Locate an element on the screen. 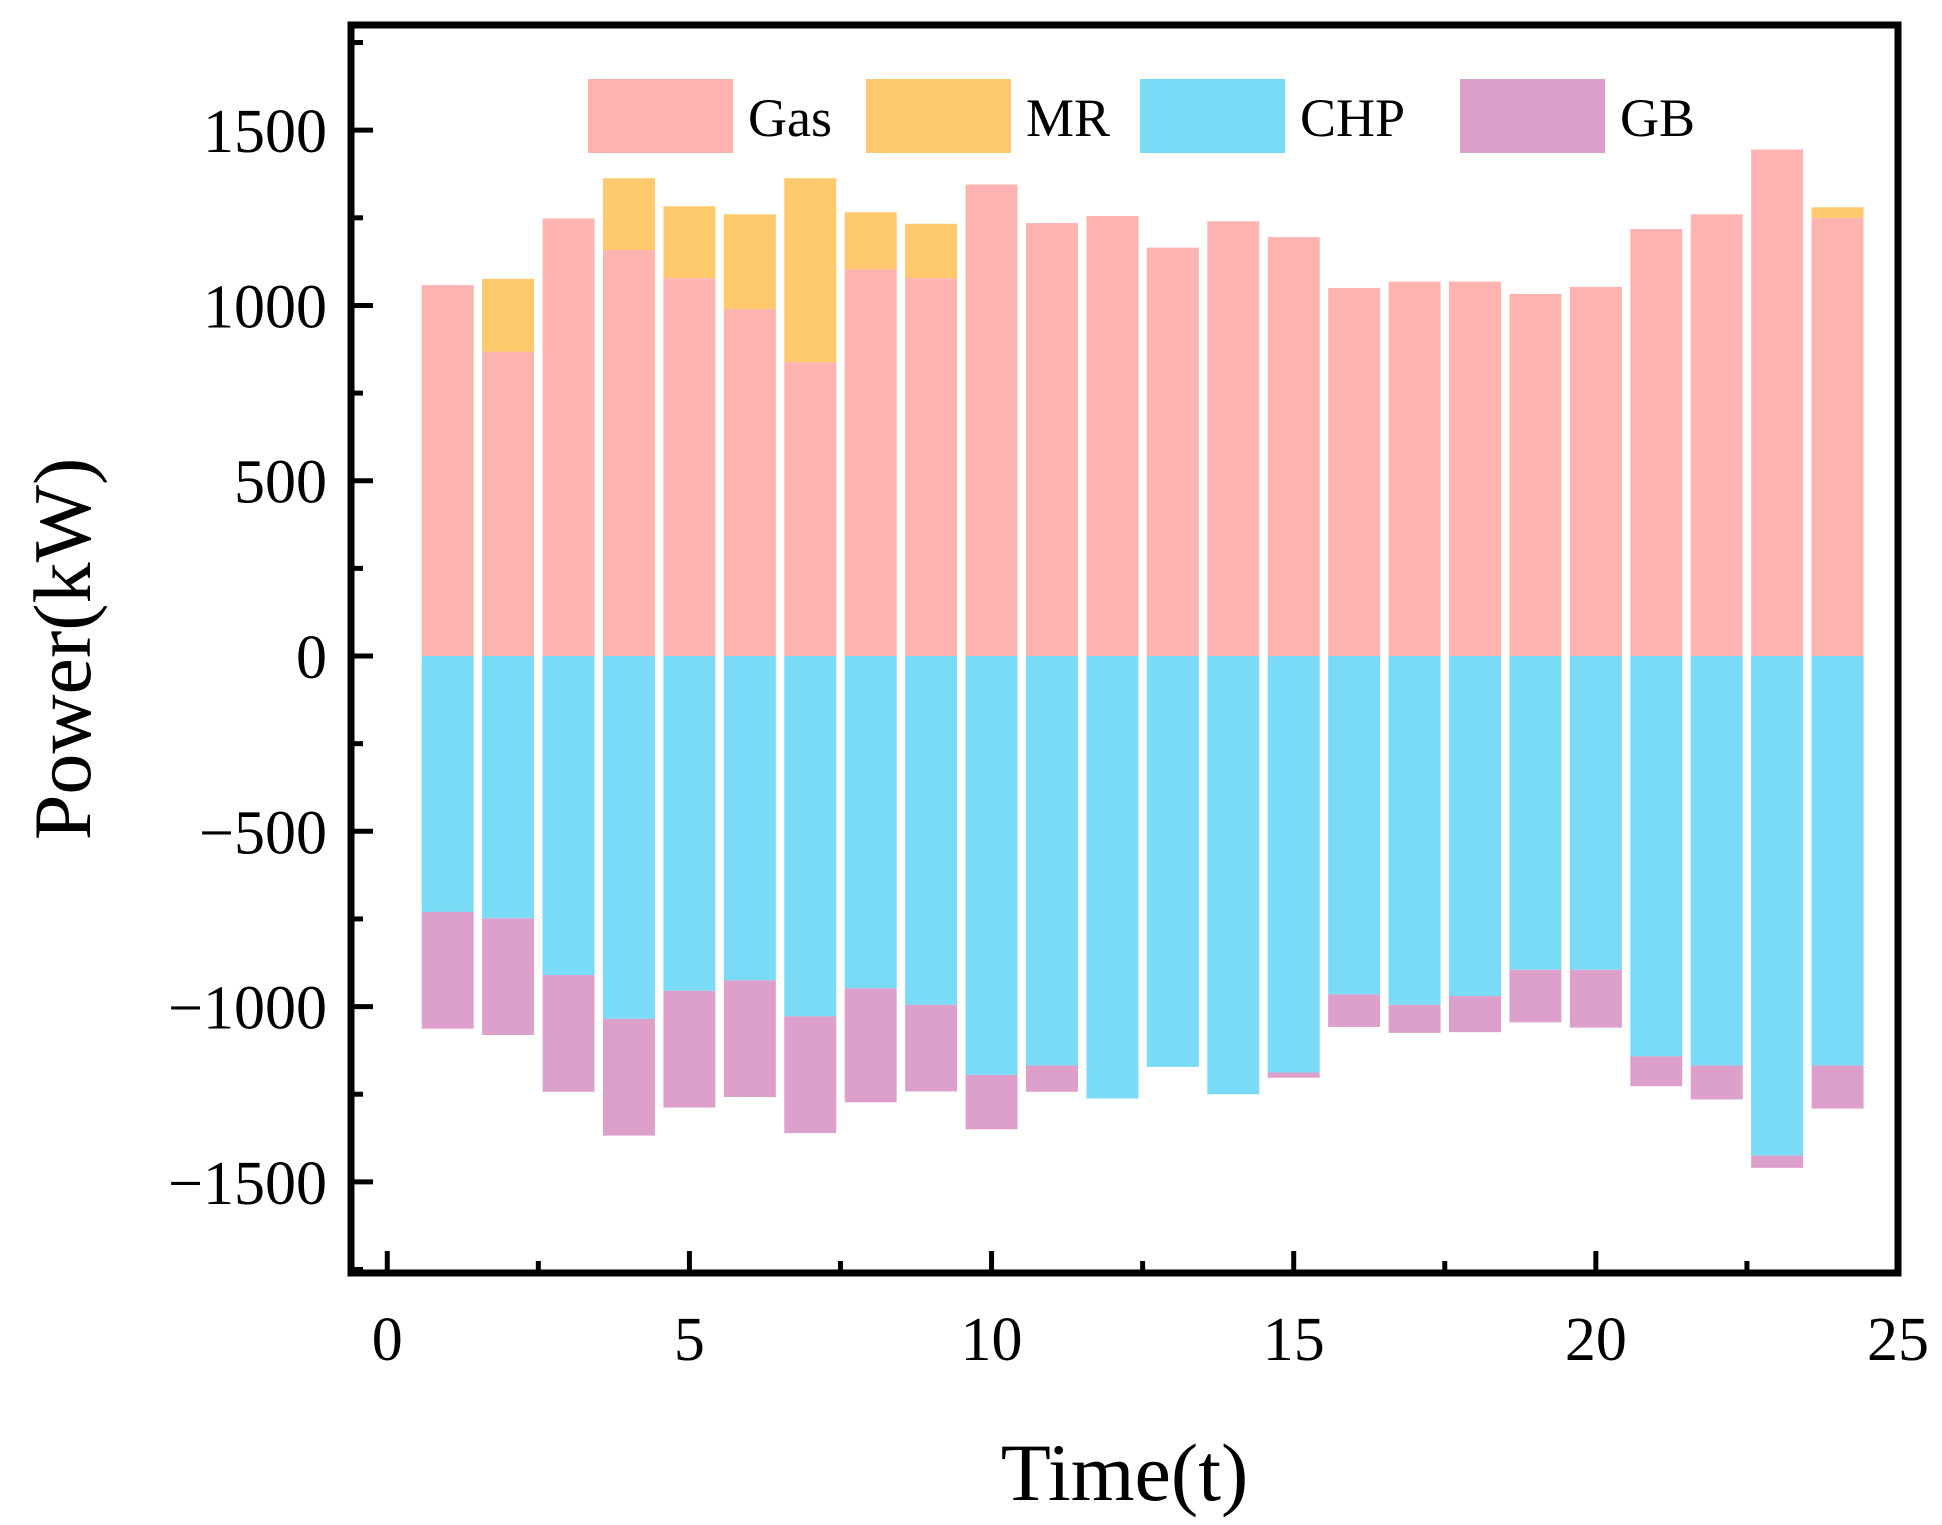 This screenshot has width=1942, height=1525. bar-gas-t1 is located at coordinates (447, 471).